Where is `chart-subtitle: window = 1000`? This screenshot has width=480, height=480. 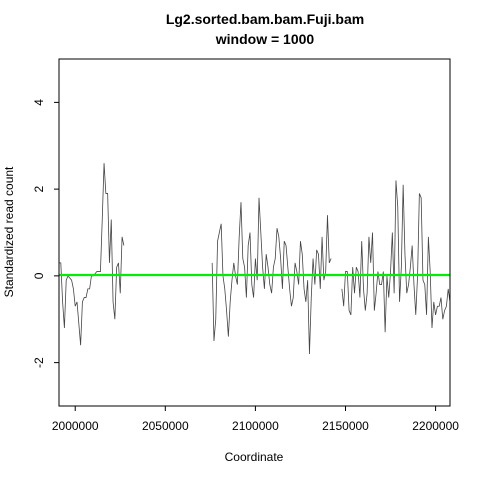
chart-subtitle: window = 1000 is located at coordinates (265, 39).